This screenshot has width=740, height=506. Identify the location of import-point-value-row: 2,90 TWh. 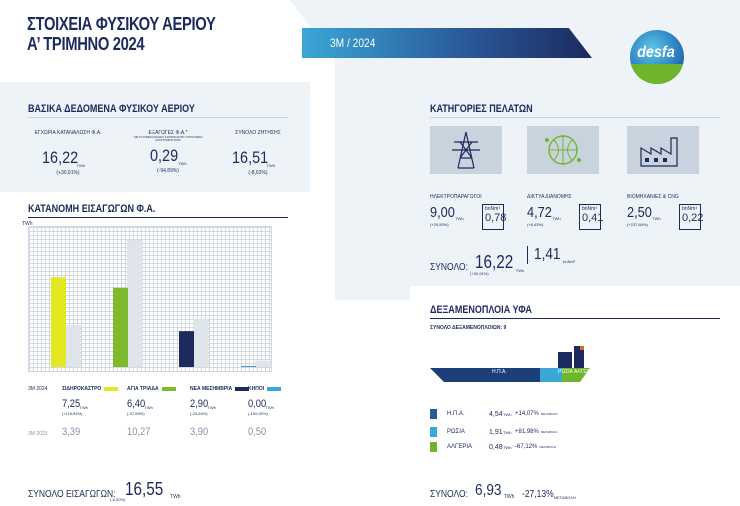
(220, 404).